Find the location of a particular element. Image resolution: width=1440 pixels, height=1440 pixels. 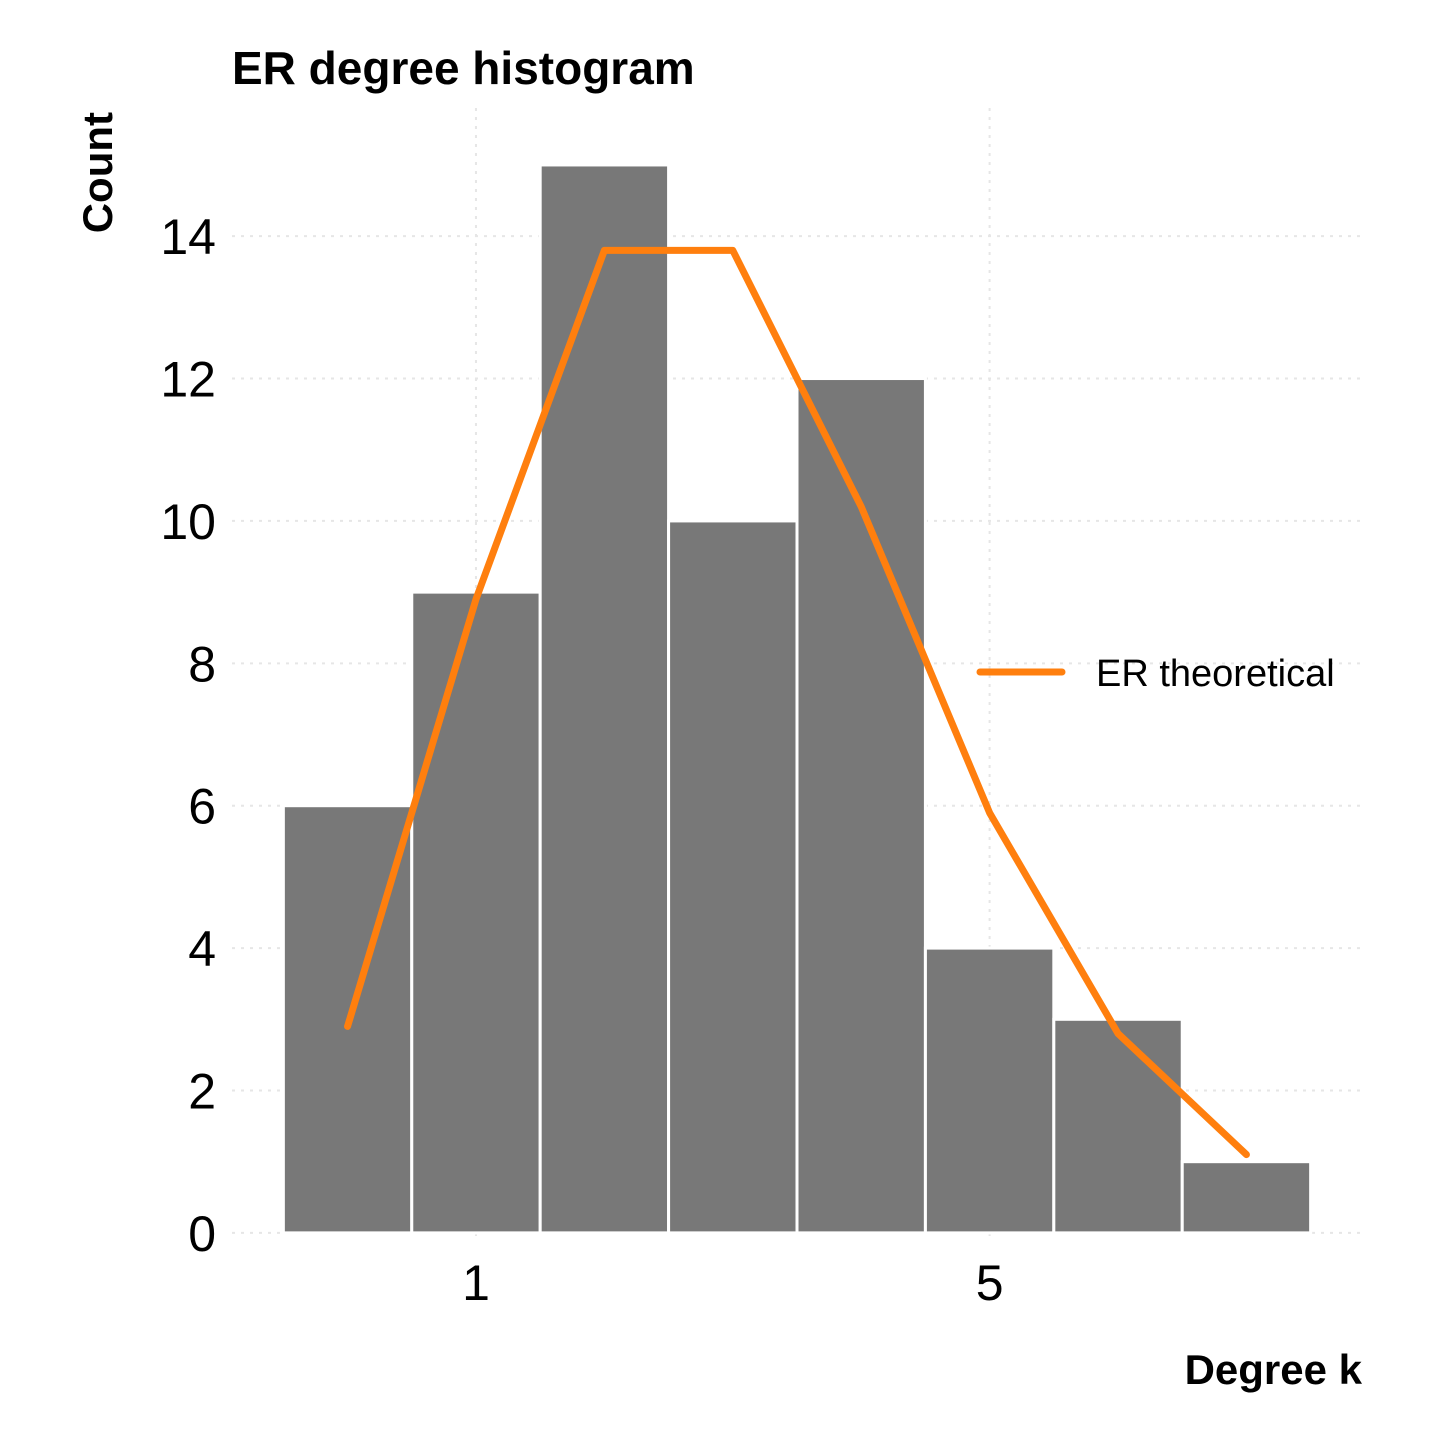

x-axis-title: Degree k is located at coordinates (1274, 1369).